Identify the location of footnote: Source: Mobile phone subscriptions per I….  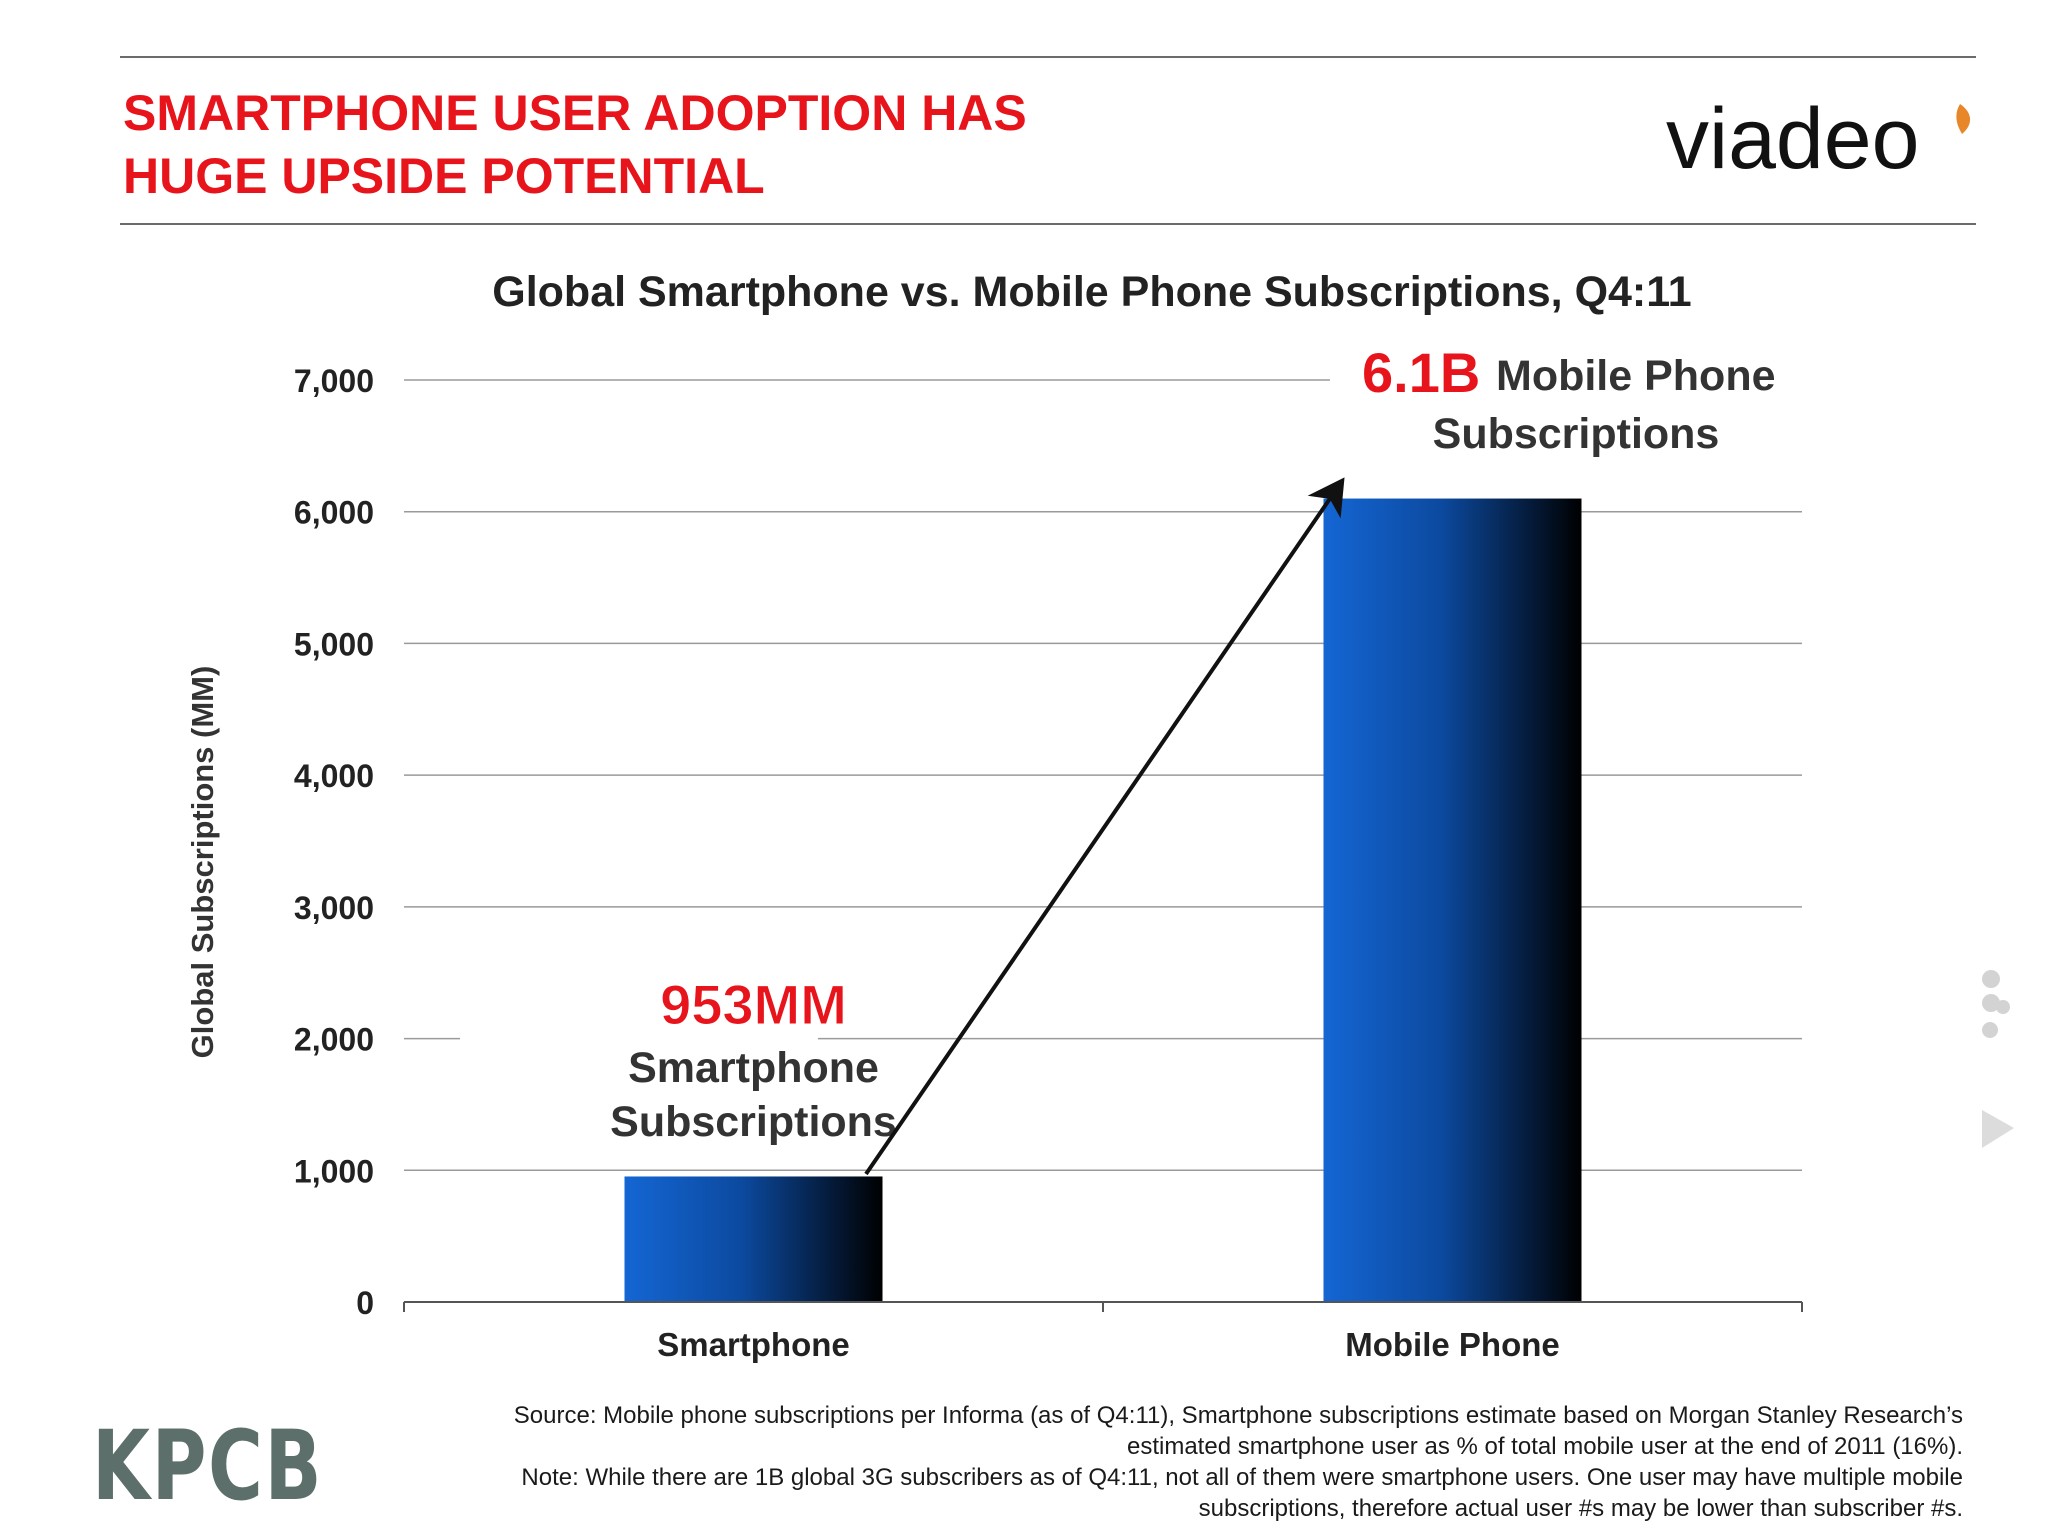
(1171, 1462).